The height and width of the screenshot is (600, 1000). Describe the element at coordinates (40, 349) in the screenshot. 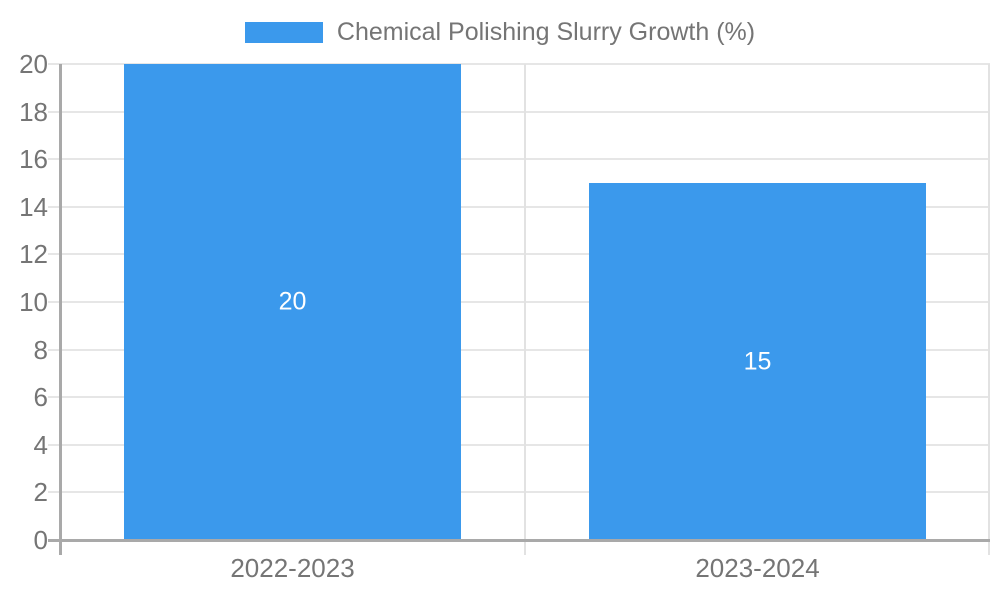

I see `y-tick-label: 8` at that location.